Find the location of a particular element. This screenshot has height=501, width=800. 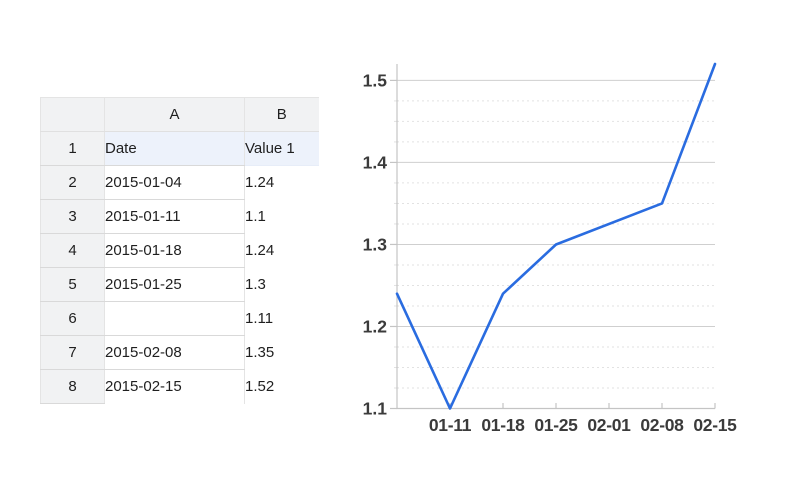

x-tick-label: 02-15 is located at coordinates (715, 425).